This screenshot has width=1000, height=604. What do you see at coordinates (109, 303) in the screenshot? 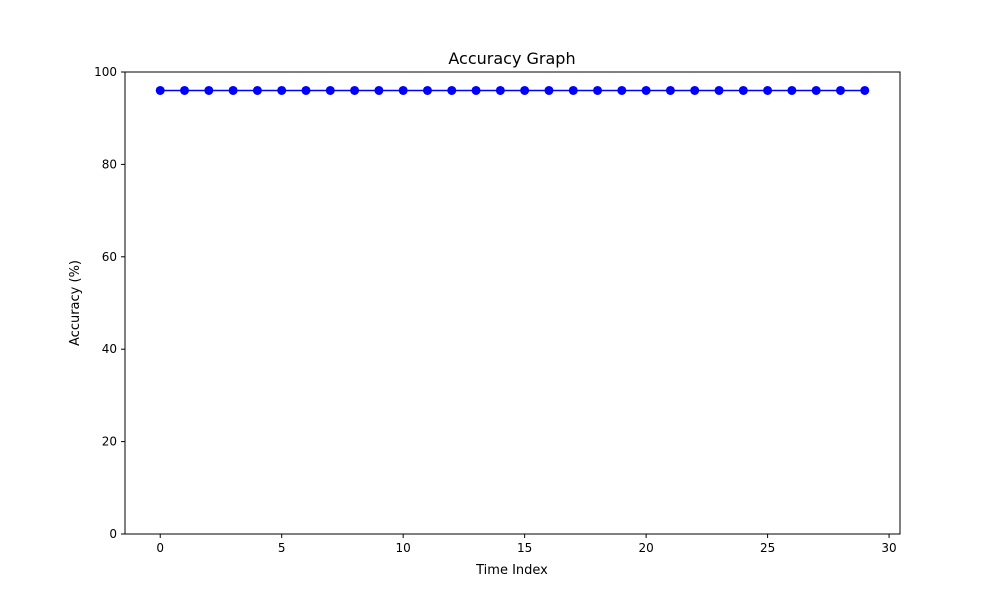
I see `y-axis-ticks: 0 20 40 60 80 100` at bounding box center [109, 303].